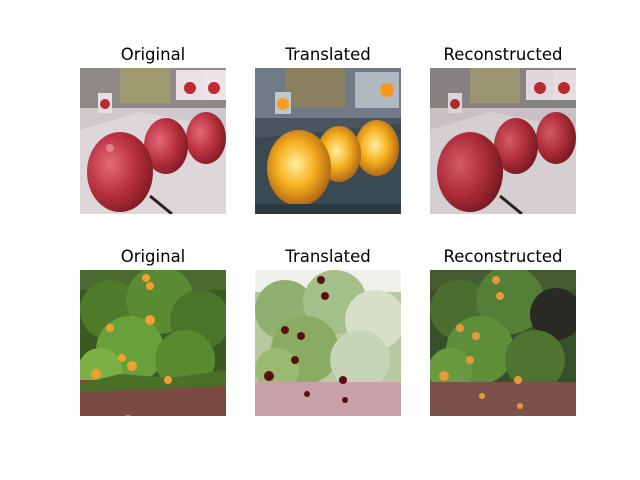 The image size is (640, 480). I want to click on orange-tree-original-image, so click(153, 343).